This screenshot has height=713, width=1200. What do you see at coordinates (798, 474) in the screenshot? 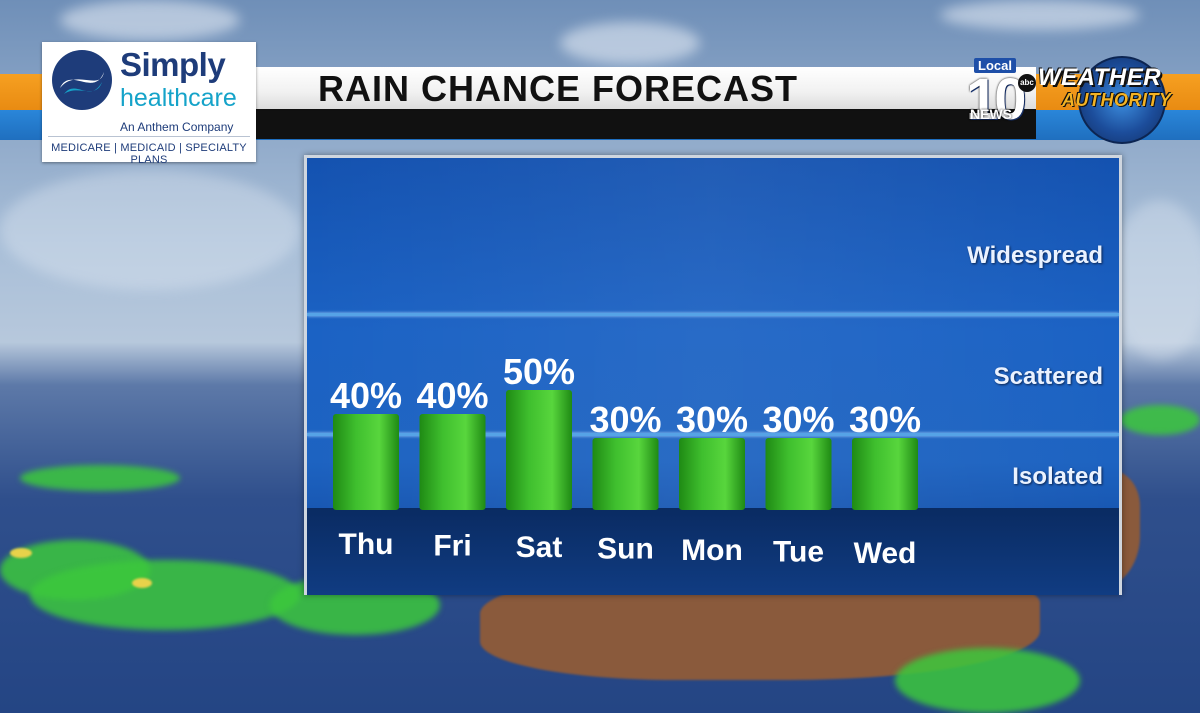
I see `bar-tue` at bounding box center [798, 474].